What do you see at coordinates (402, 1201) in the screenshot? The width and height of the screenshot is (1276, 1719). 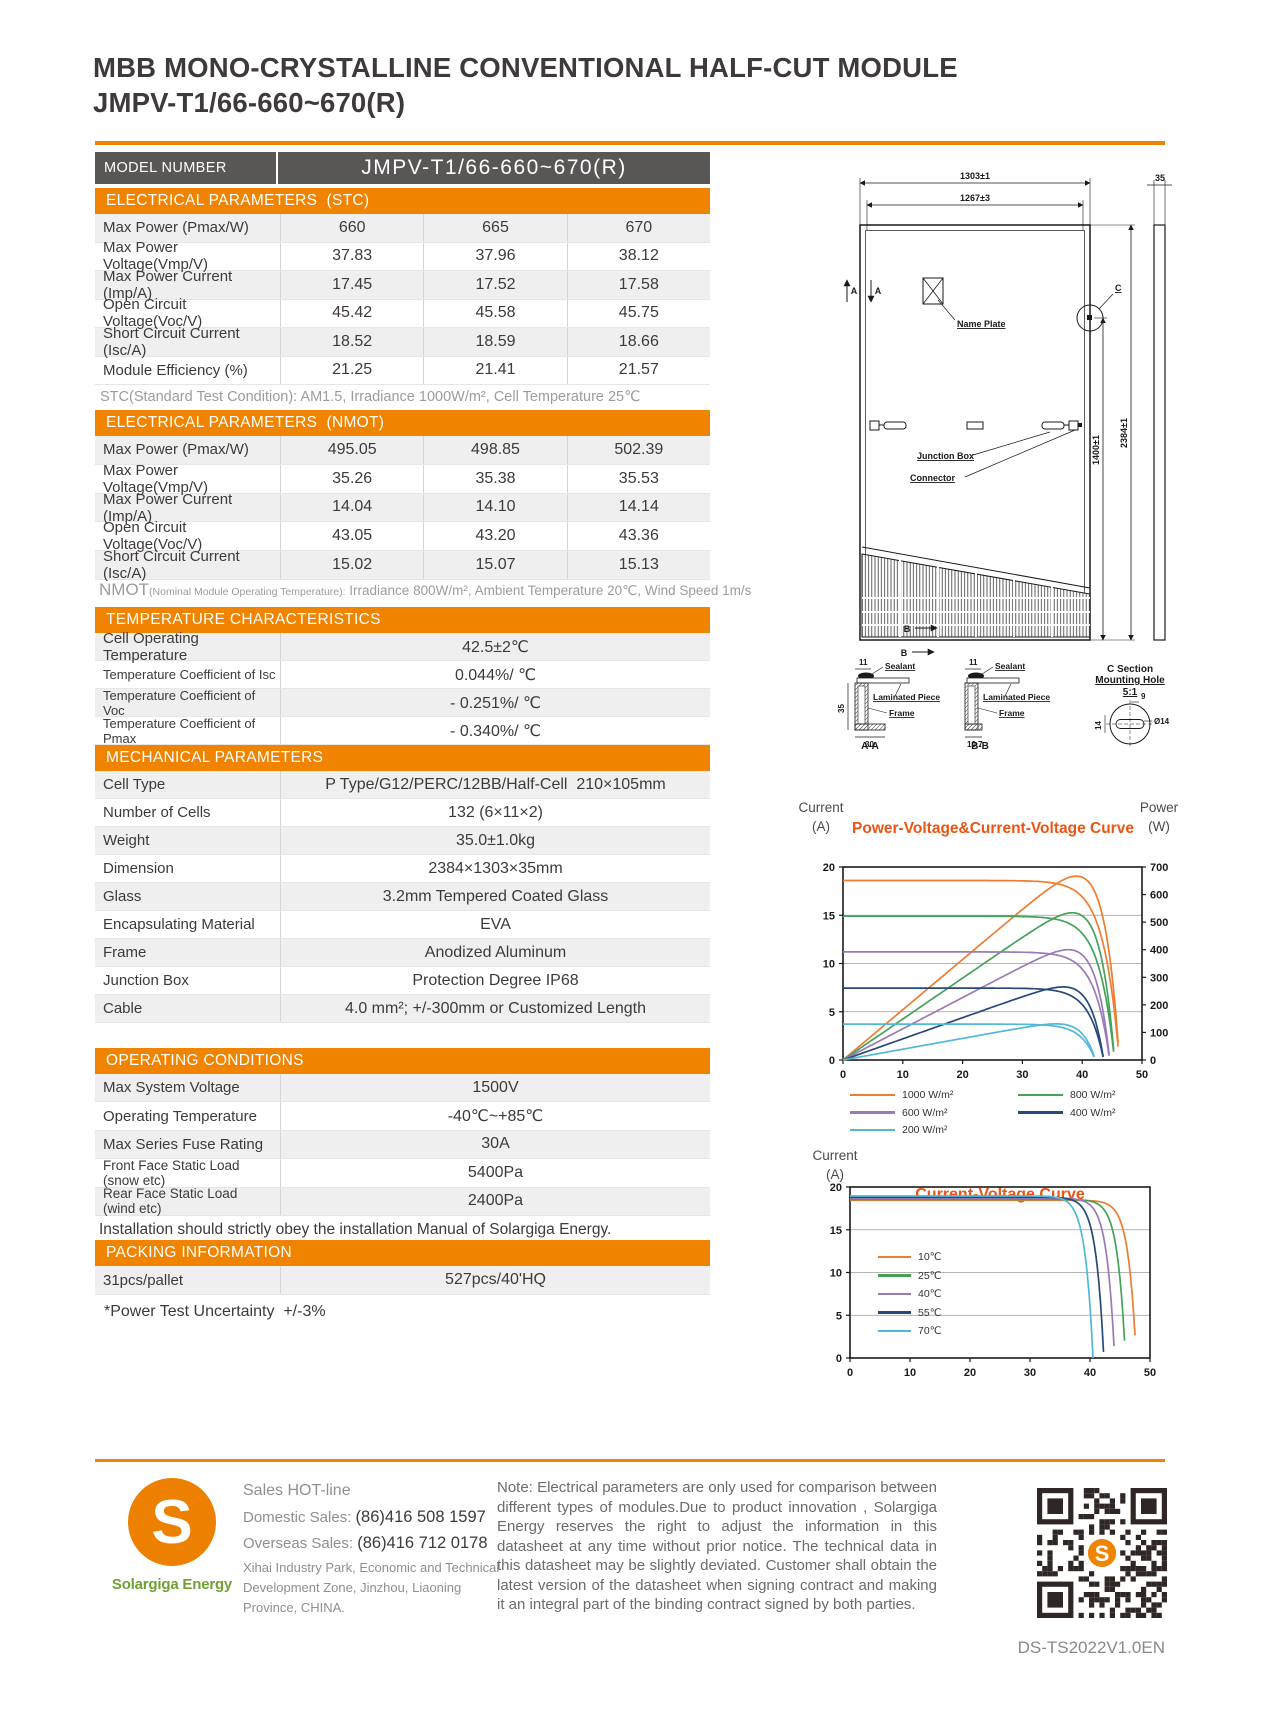 I see `table-row: Rear Face Static Load (wind etc) 2400Pa` at bounding box center [402, 1201].